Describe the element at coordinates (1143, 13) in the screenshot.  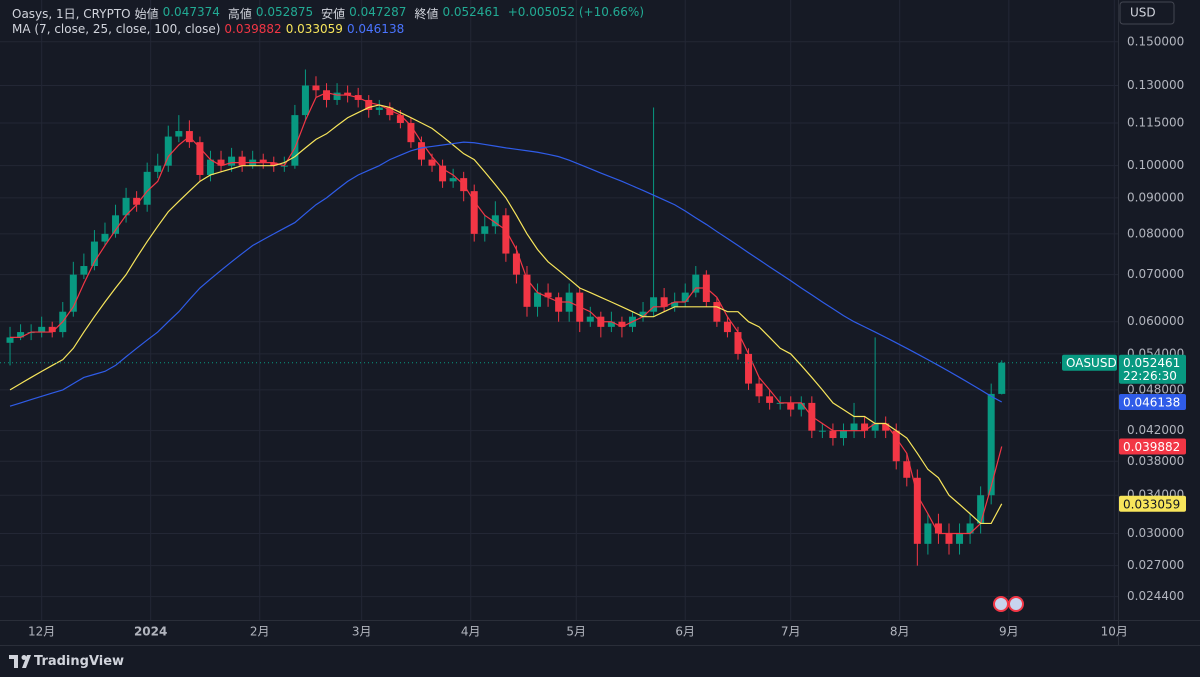
I see `currency: USD` at that location.